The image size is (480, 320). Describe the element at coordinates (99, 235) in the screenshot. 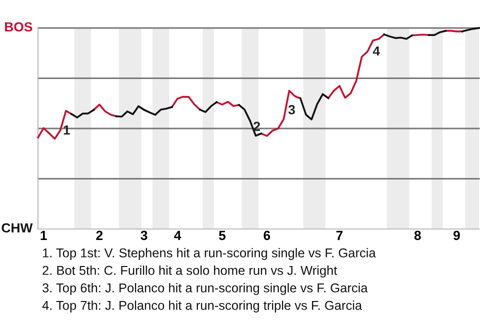

I see `x-tick-label: 2` at that location.